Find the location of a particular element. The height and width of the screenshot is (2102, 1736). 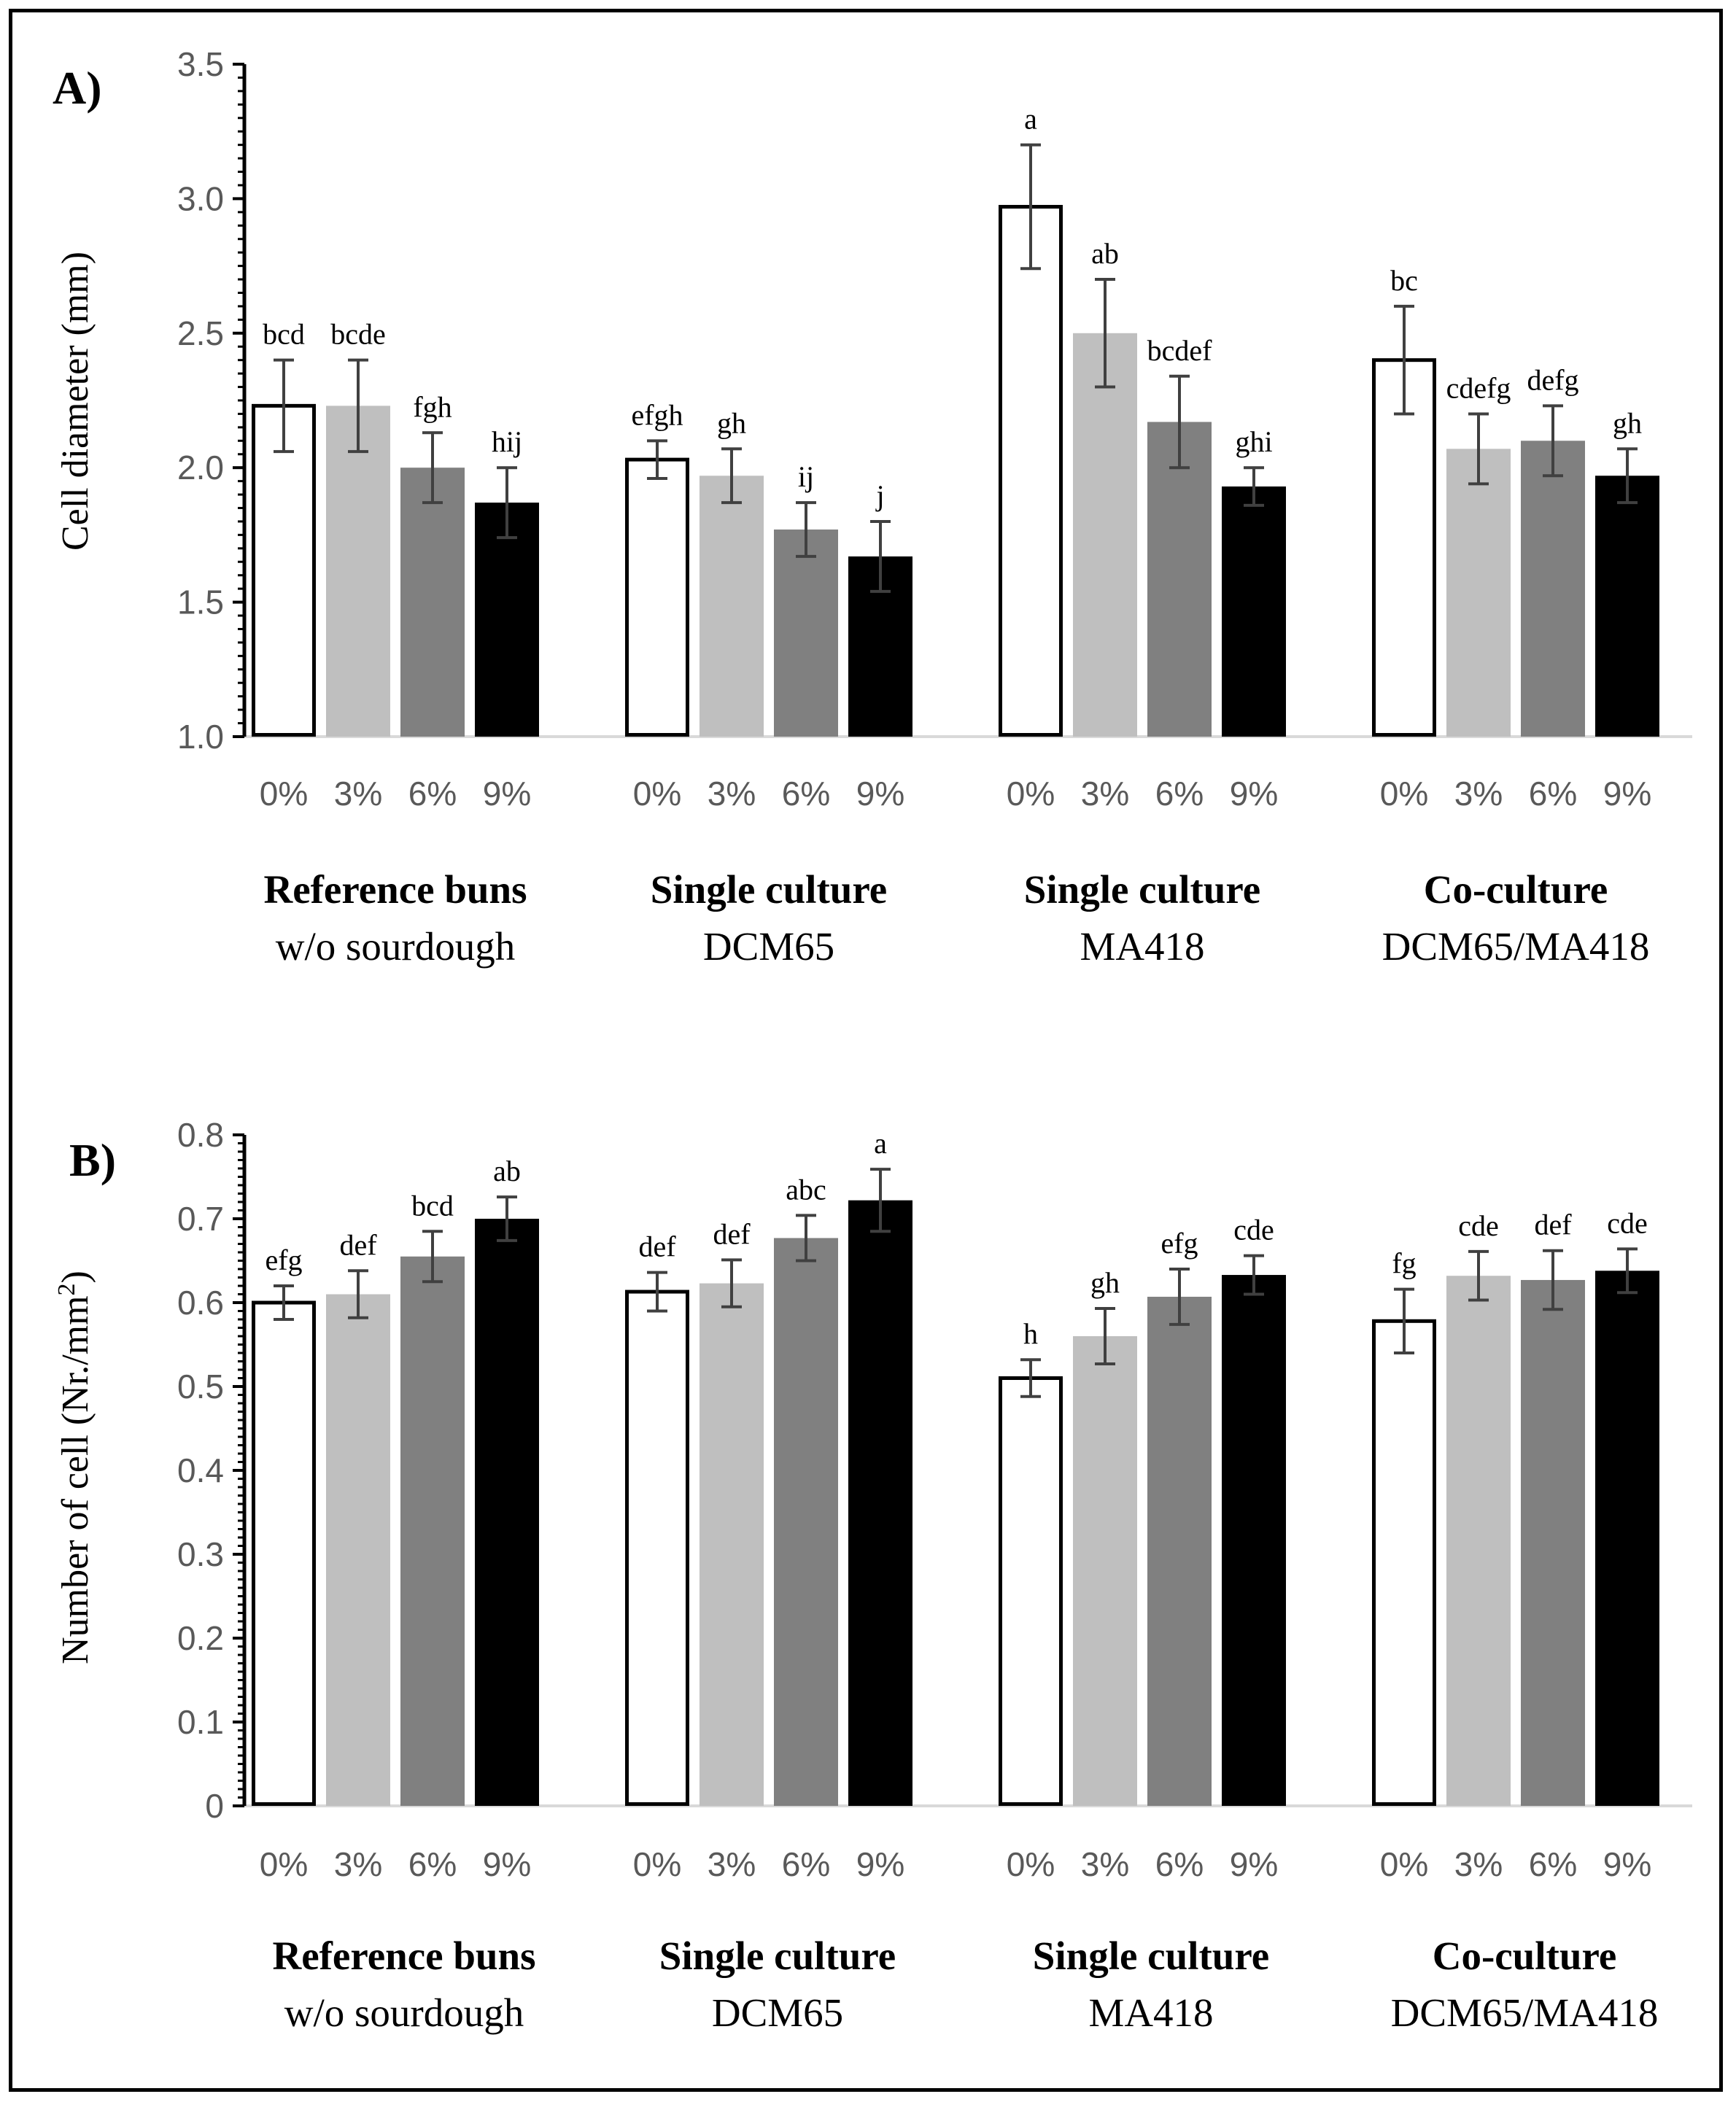

y-tick-label: 0.3 is located at coordinates (200, 1554).